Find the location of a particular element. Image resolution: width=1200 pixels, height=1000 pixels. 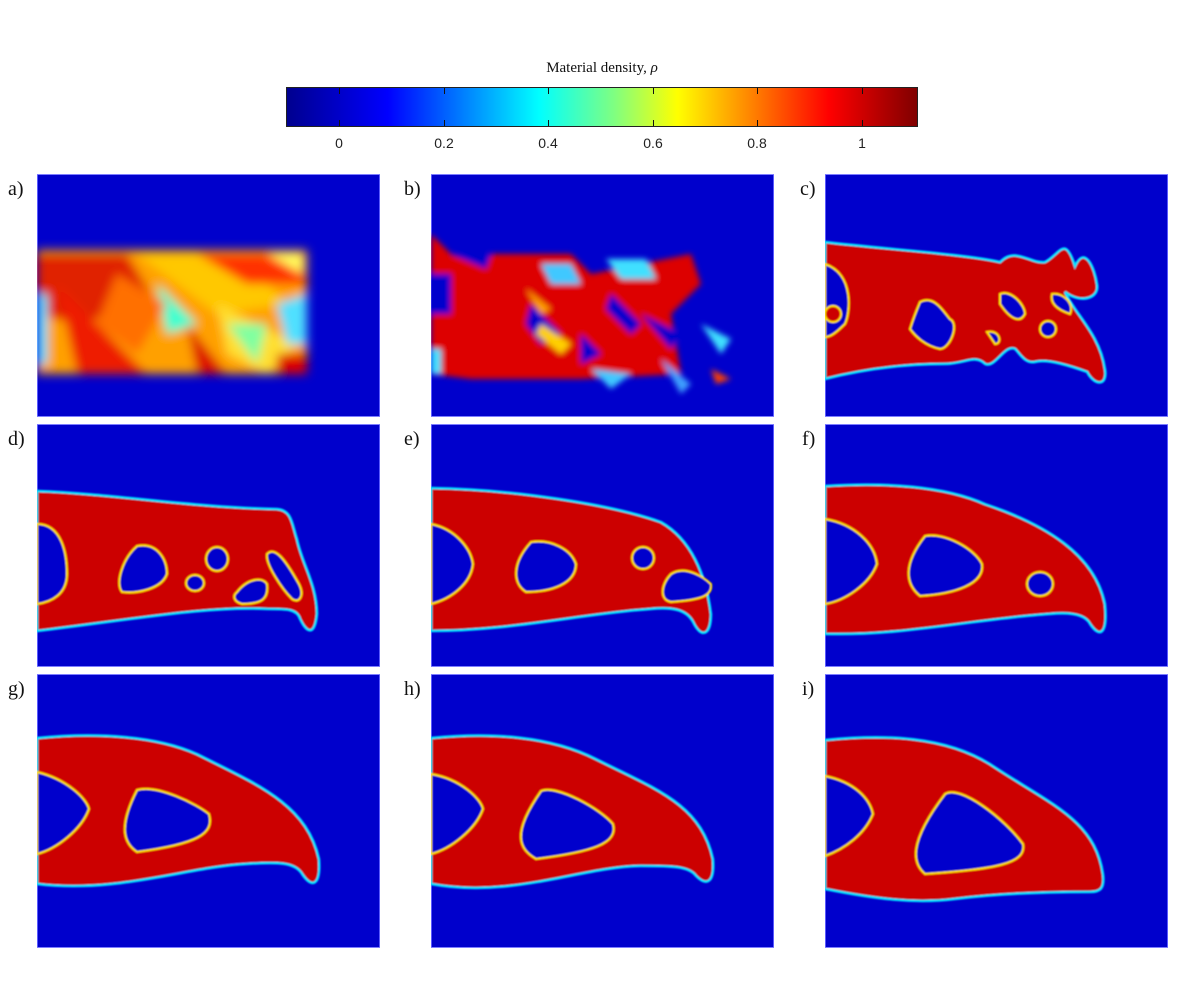

density-field-c is located at coordinates (966, 312).